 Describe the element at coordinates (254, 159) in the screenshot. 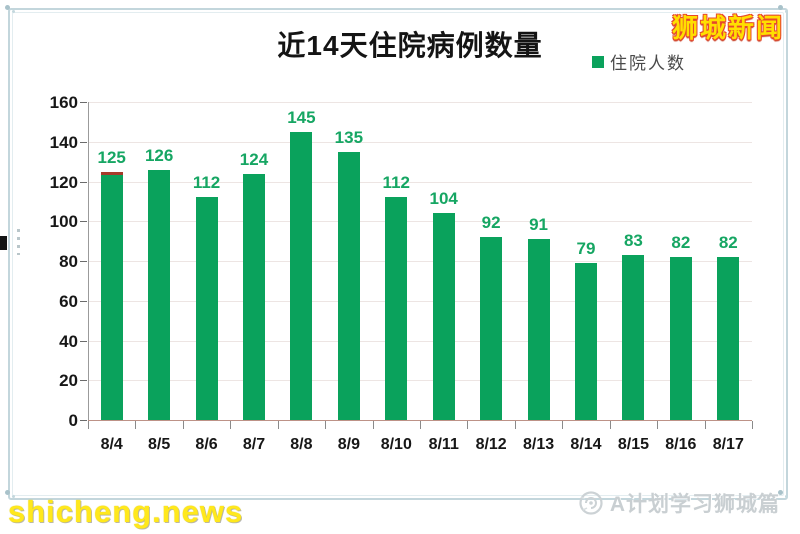

I see `bar-value-label: 124` at that location.